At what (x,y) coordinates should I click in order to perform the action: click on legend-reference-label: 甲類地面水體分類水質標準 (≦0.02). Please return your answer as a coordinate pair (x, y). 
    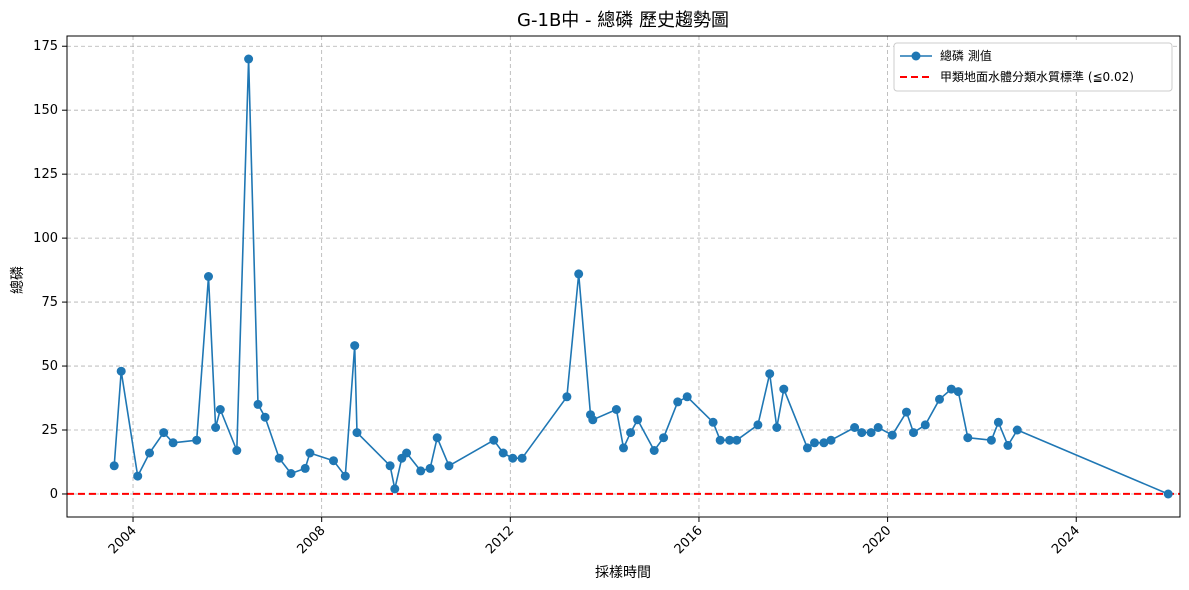
    Looking at the image, I should click on (1037, 76).